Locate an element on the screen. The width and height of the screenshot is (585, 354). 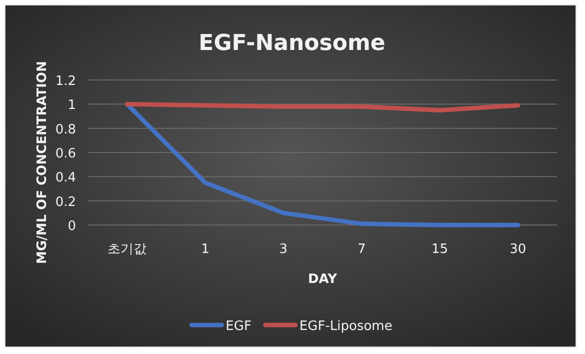
x-tick-label: 7 is located at coordinates (361, 249).